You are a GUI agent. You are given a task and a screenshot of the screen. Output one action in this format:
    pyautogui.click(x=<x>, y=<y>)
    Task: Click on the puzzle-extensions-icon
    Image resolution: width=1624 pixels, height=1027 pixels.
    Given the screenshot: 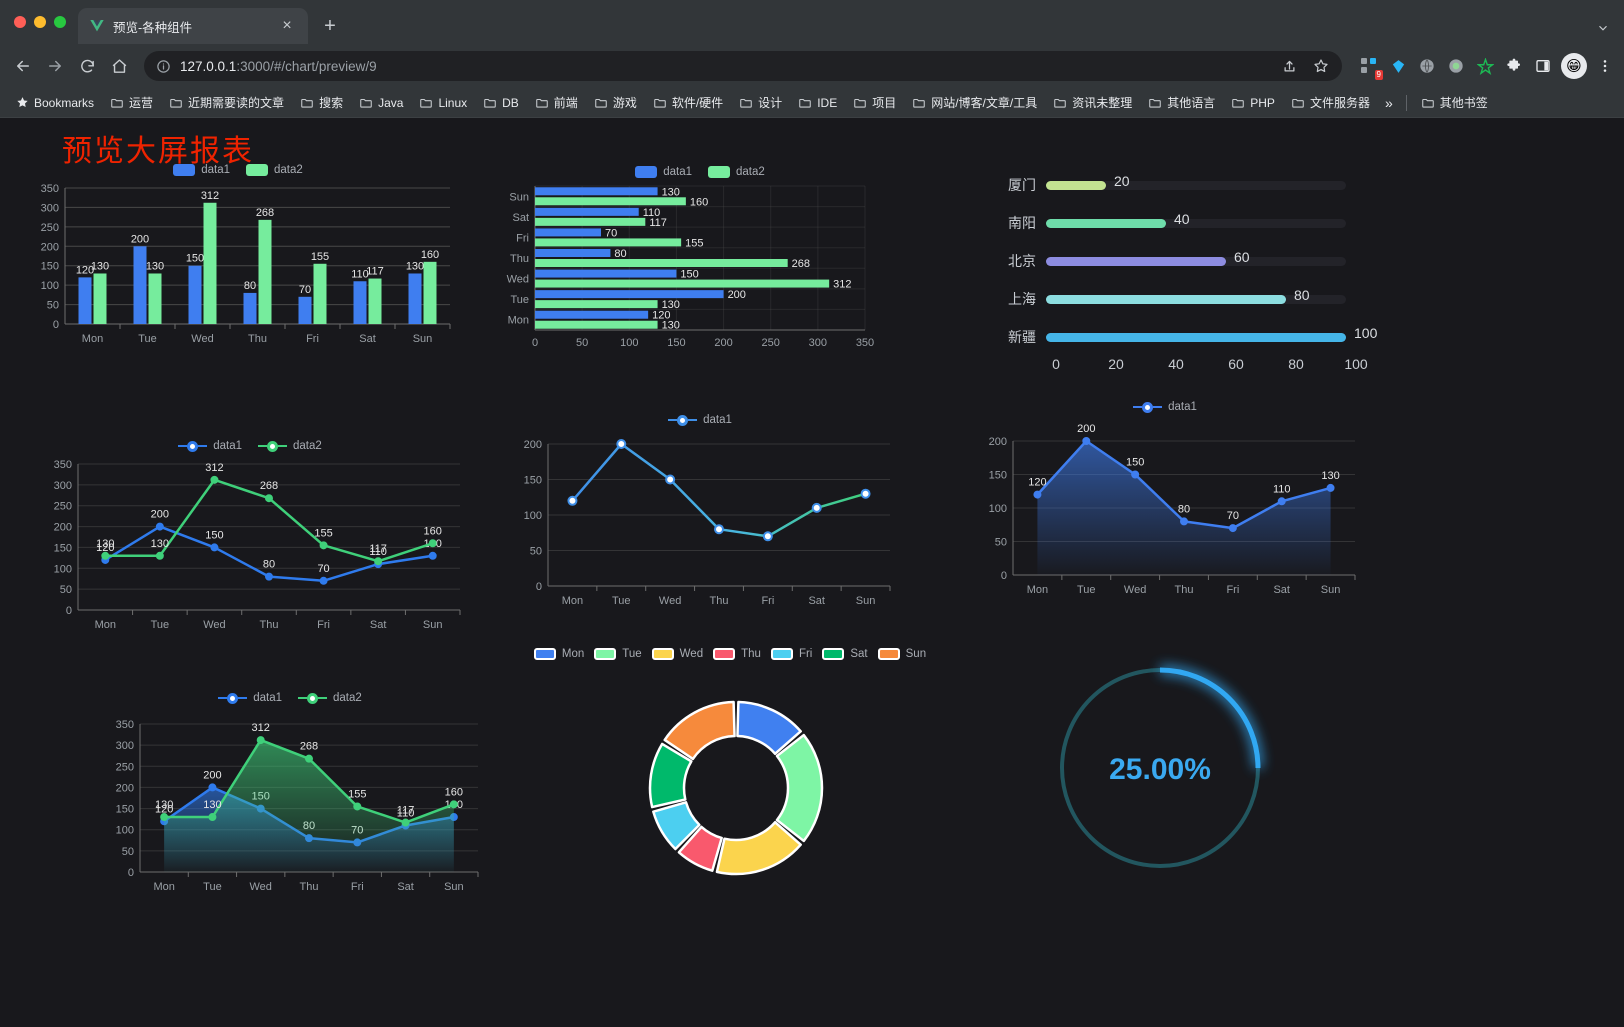 What is the action you would take?
    pyautogui.click(x=1514, y=66)
    